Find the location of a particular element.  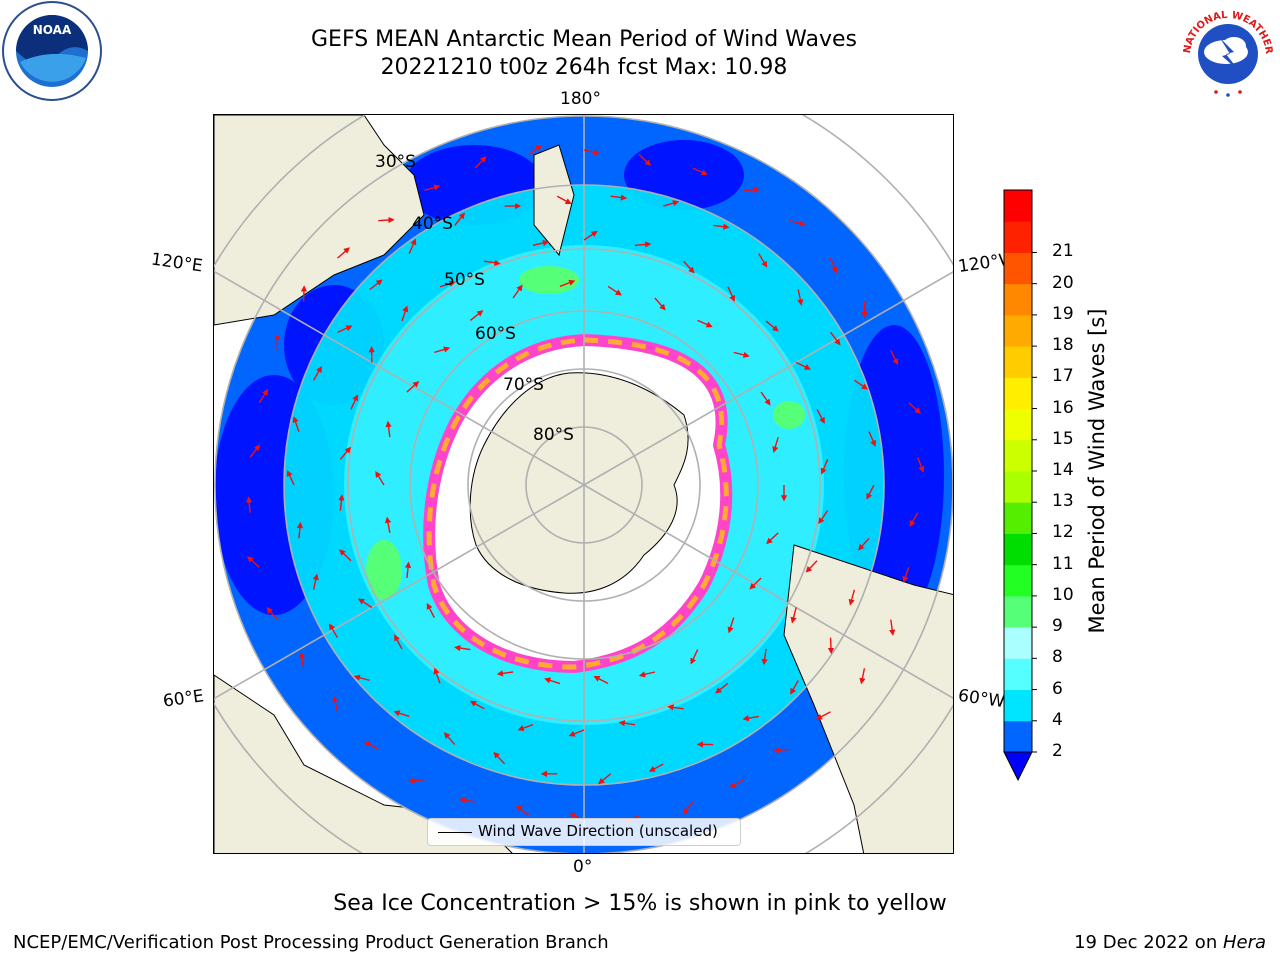

noaa-logo-icon: NOAA is located at coordinates (52, 51).